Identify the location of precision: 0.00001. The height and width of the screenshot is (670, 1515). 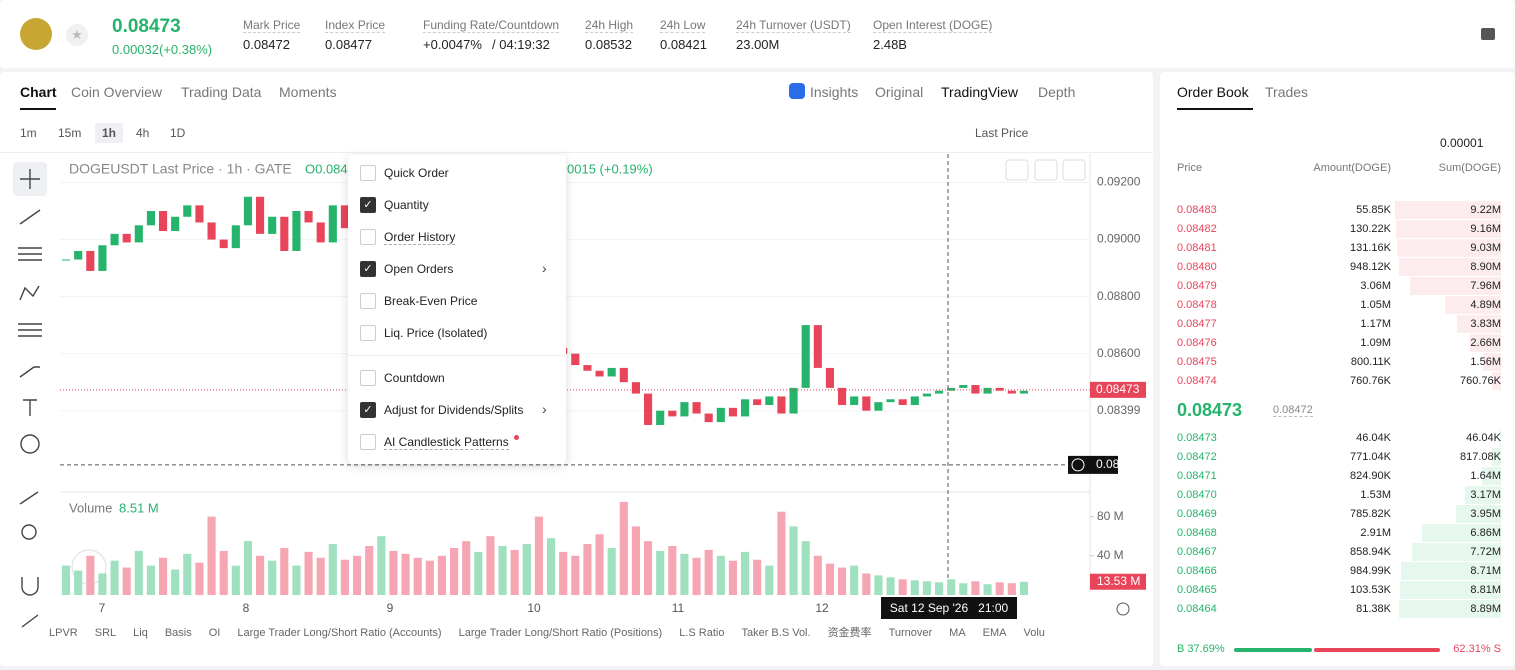
(1462, 143).